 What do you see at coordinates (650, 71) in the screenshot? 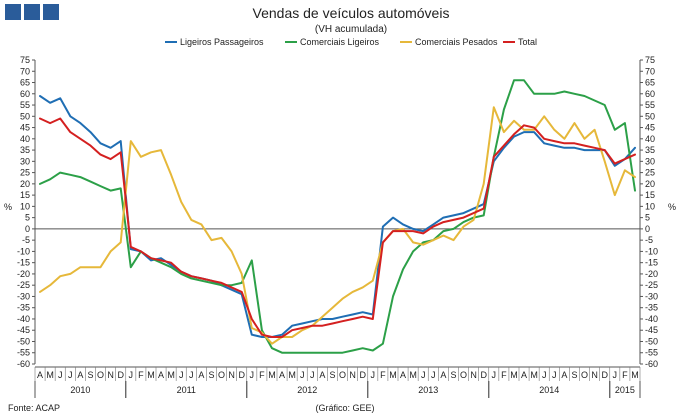
I see `y-tick-label-right: 70` at bounding box center [650, 71].